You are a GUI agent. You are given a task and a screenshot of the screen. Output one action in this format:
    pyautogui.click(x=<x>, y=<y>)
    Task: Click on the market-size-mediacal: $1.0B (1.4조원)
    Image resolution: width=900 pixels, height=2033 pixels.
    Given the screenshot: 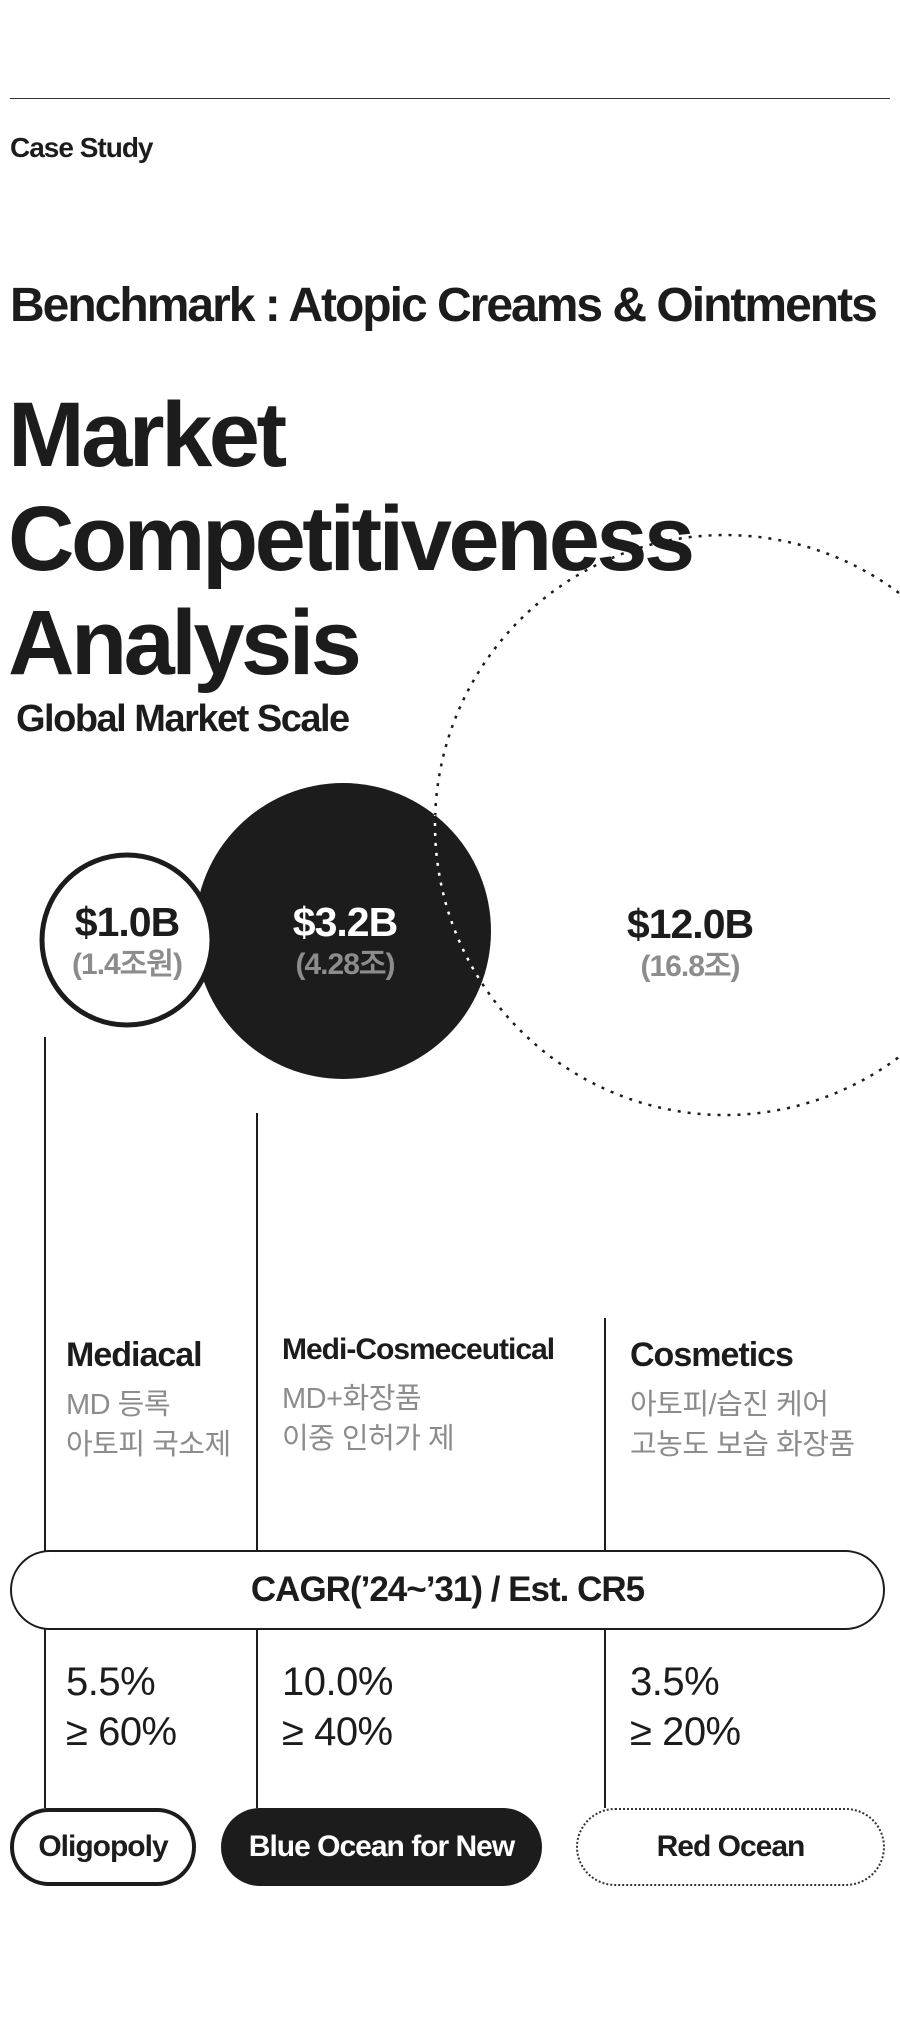 What is the action you would take?
    pyautogui.click(x=127, y=941)
    